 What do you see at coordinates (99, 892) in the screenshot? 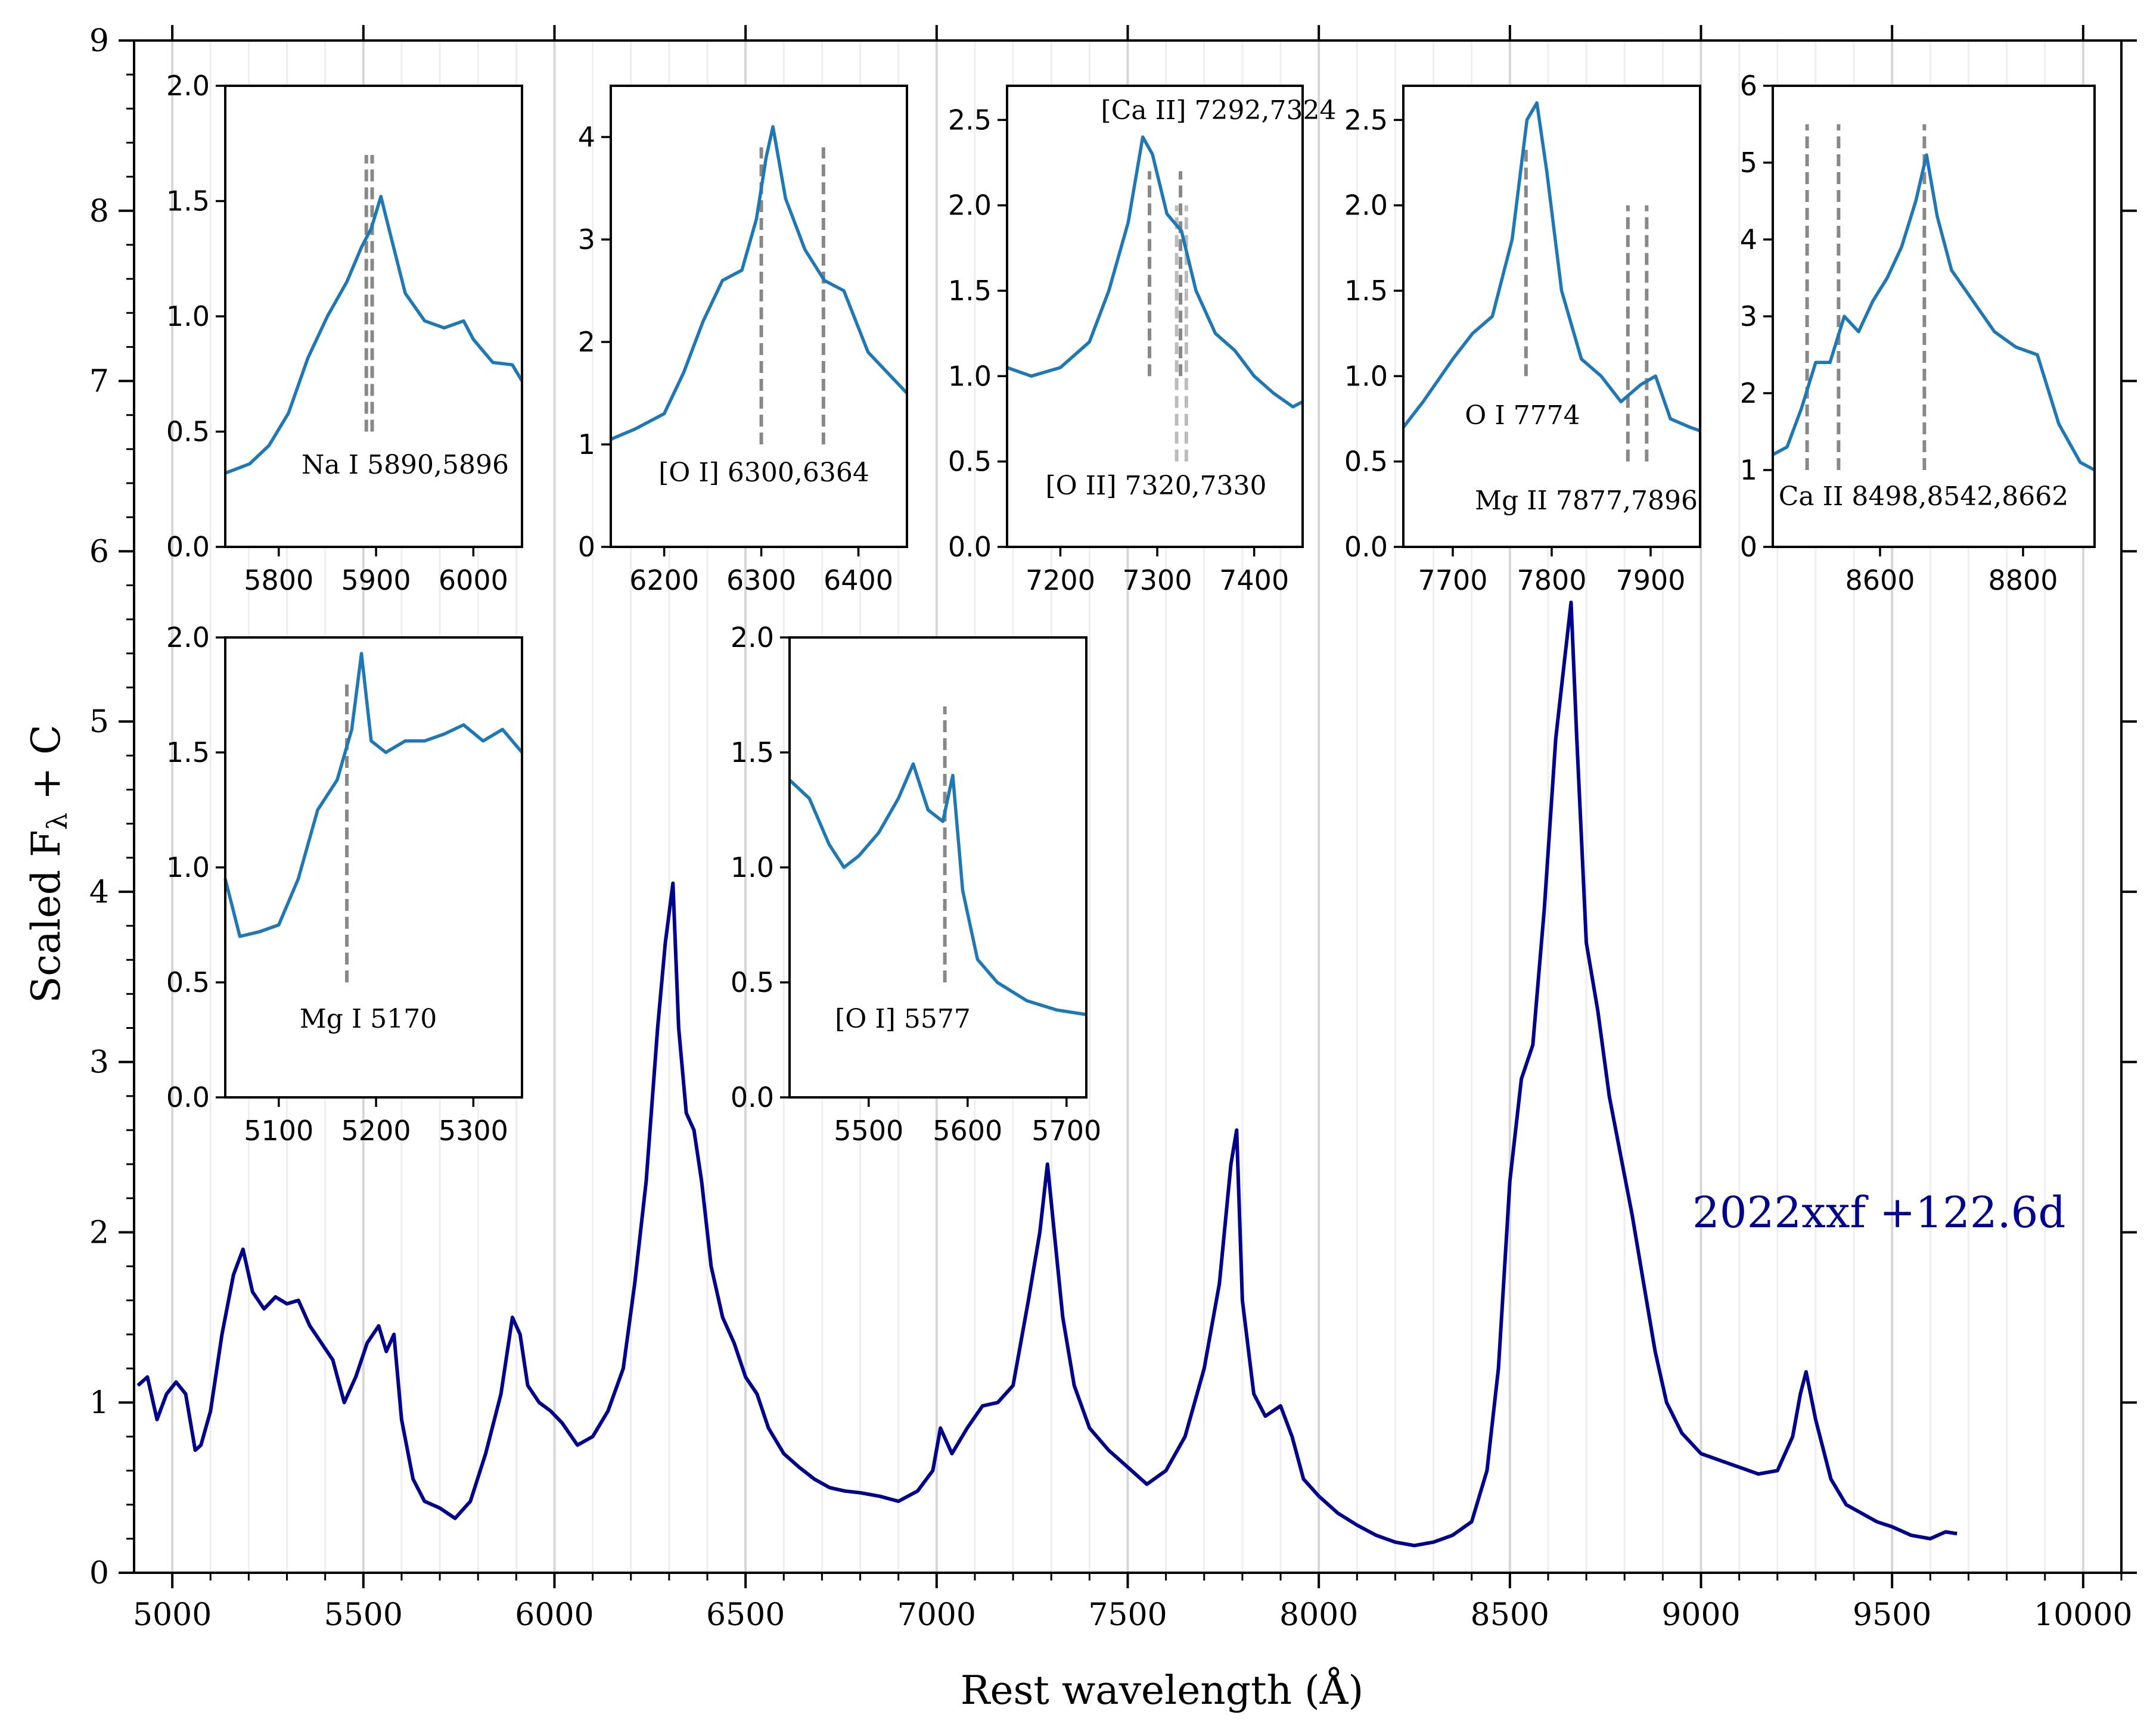
I see `y-tick-label: 4` at bounding box center [99, 892].